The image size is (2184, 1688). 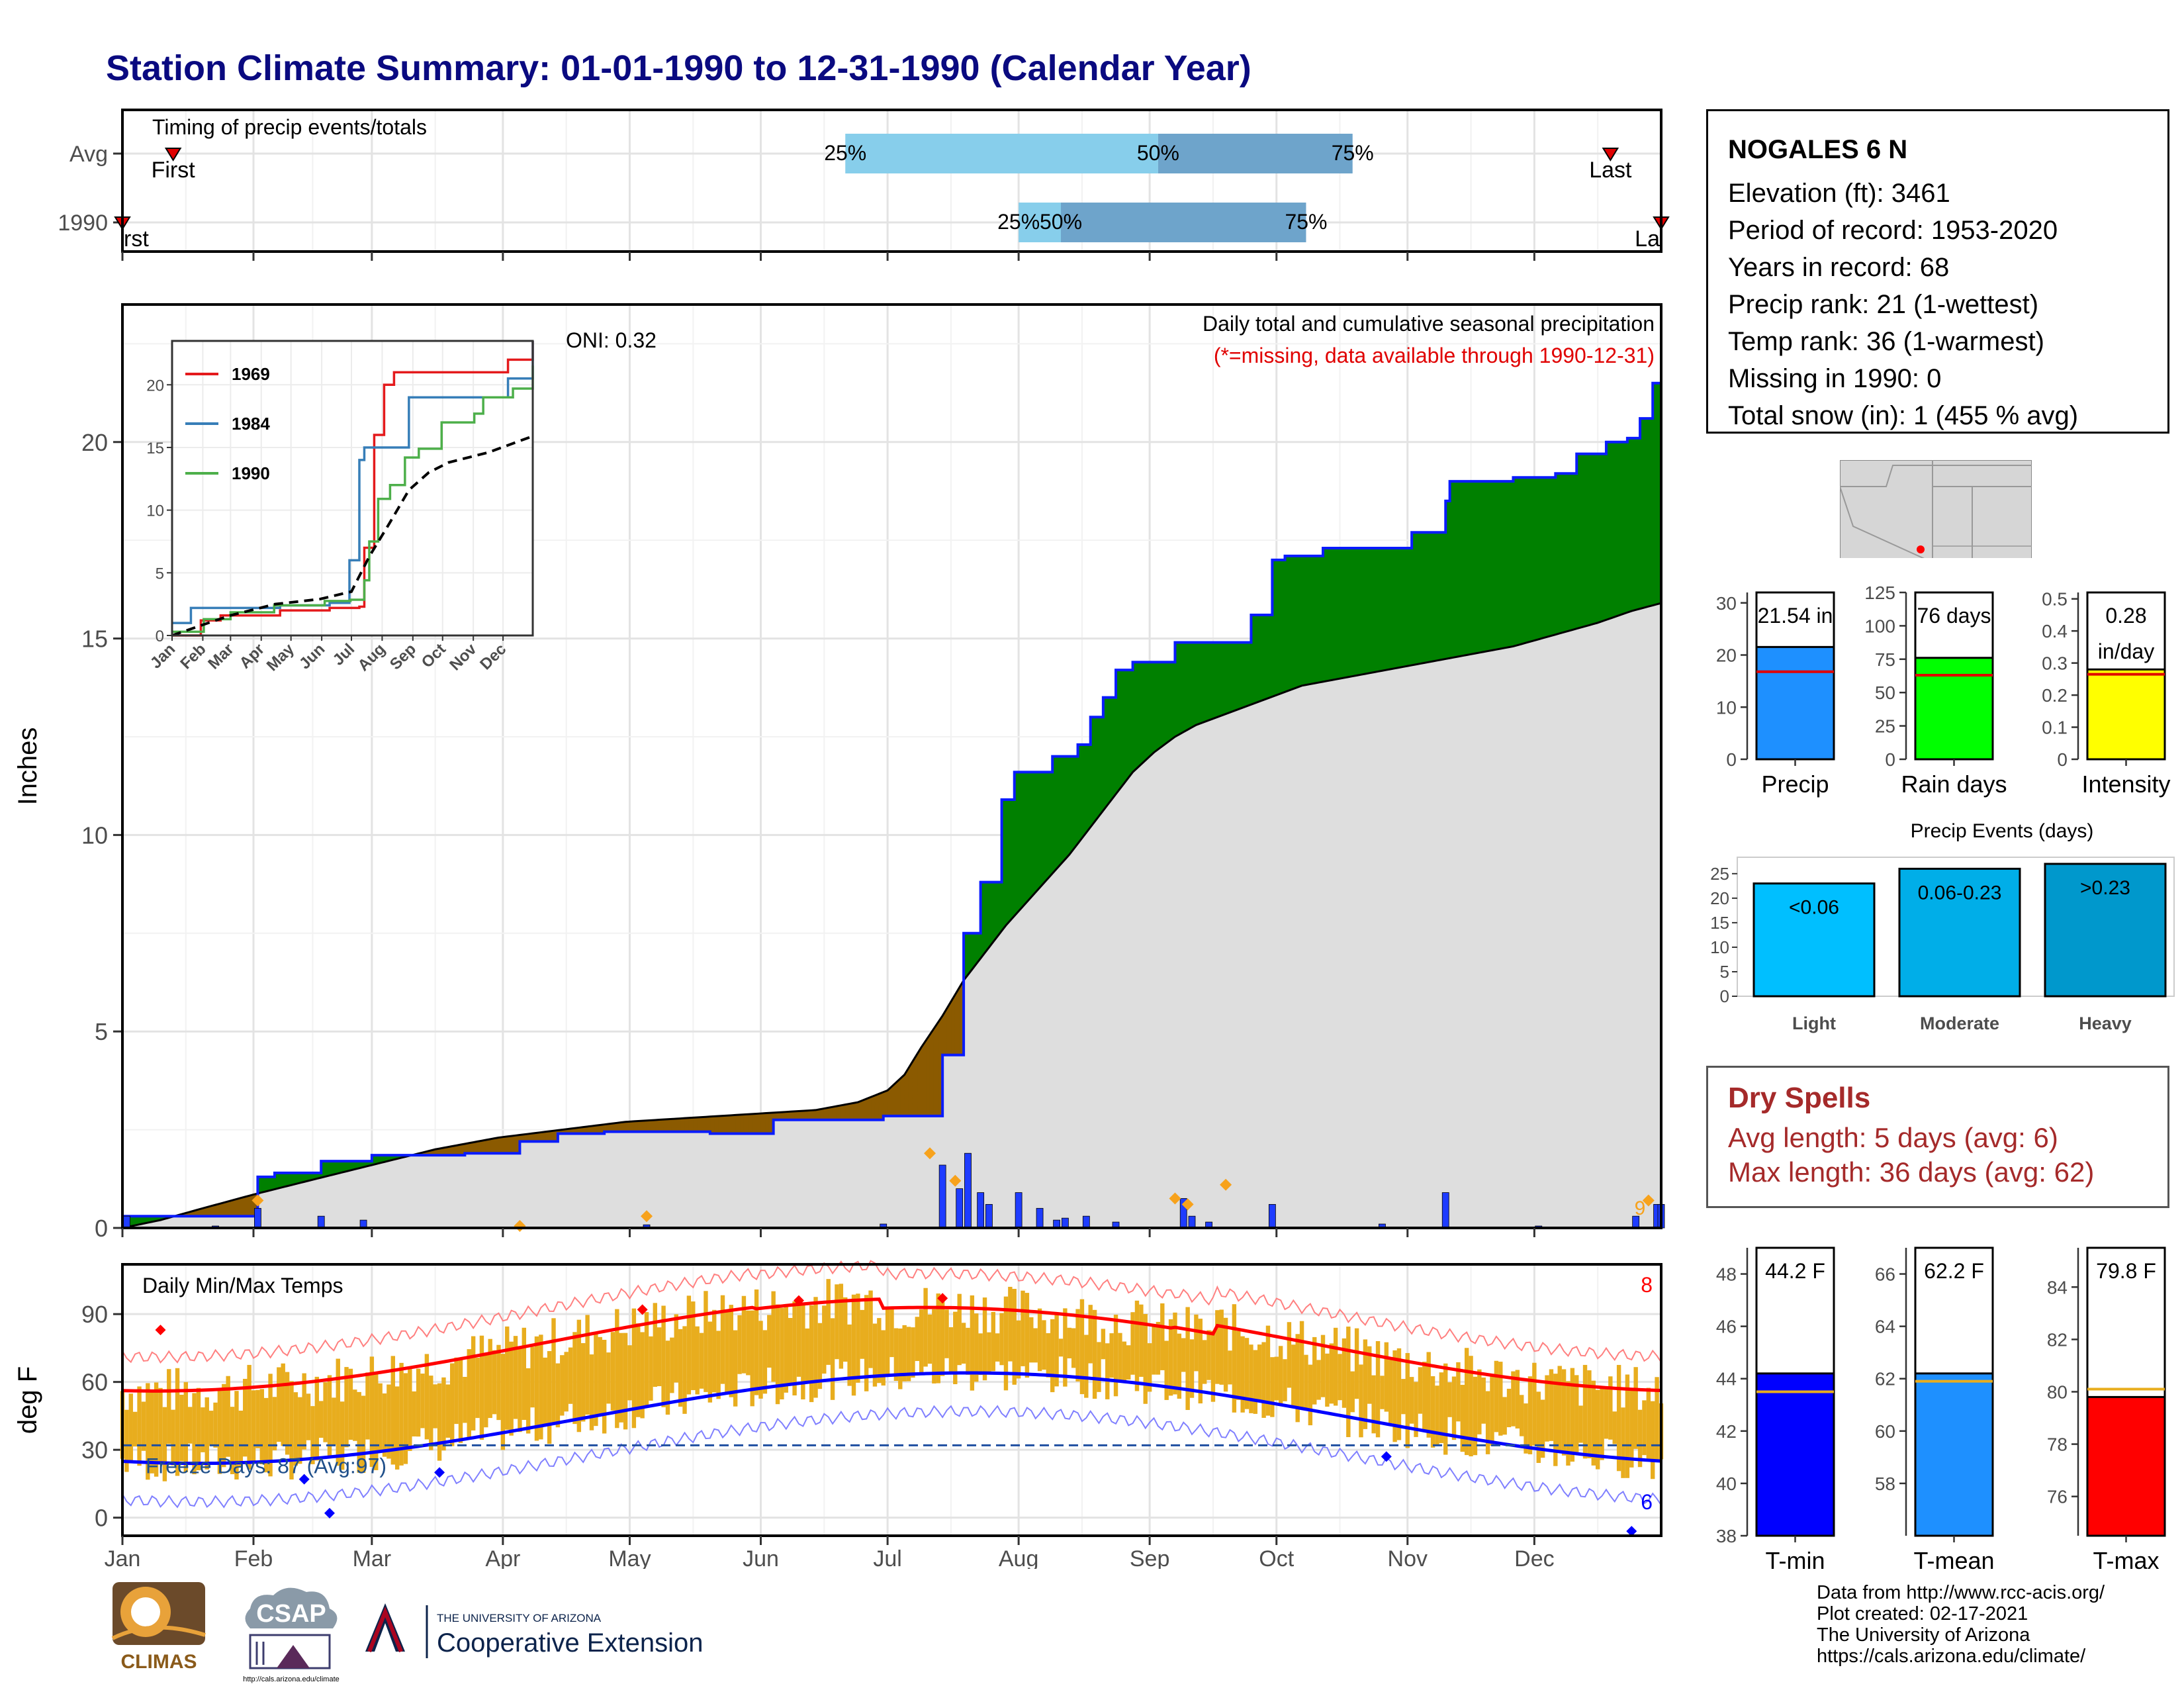 I want to click on inset-x-tick-label: Jun, so click(x=312, y=656).